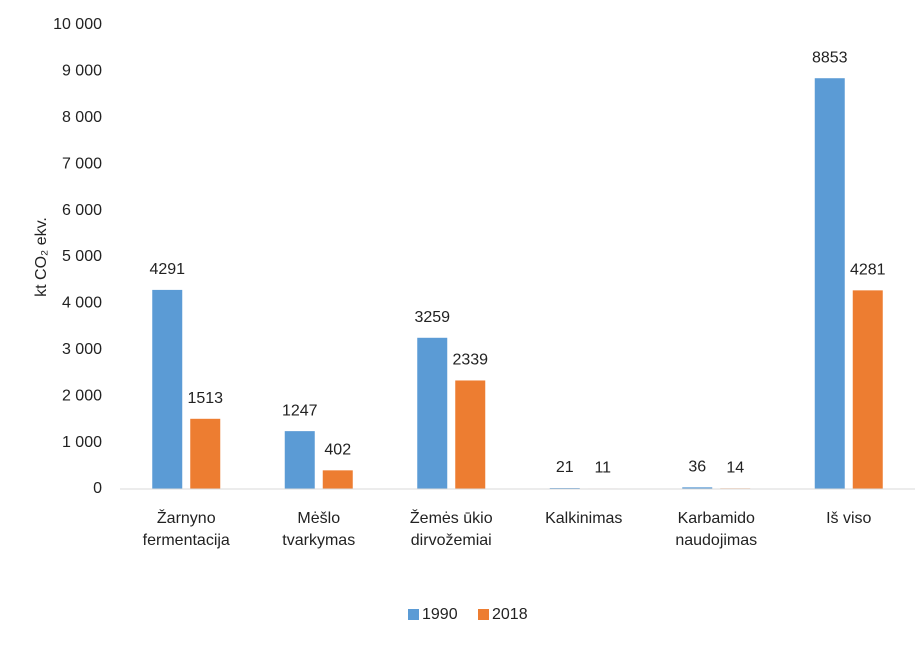 This screenshot has height=652, width=921. Describe the element at coordinates (82, 349) in the screenshot. I see `y-tick-label: 3 000` at that location.